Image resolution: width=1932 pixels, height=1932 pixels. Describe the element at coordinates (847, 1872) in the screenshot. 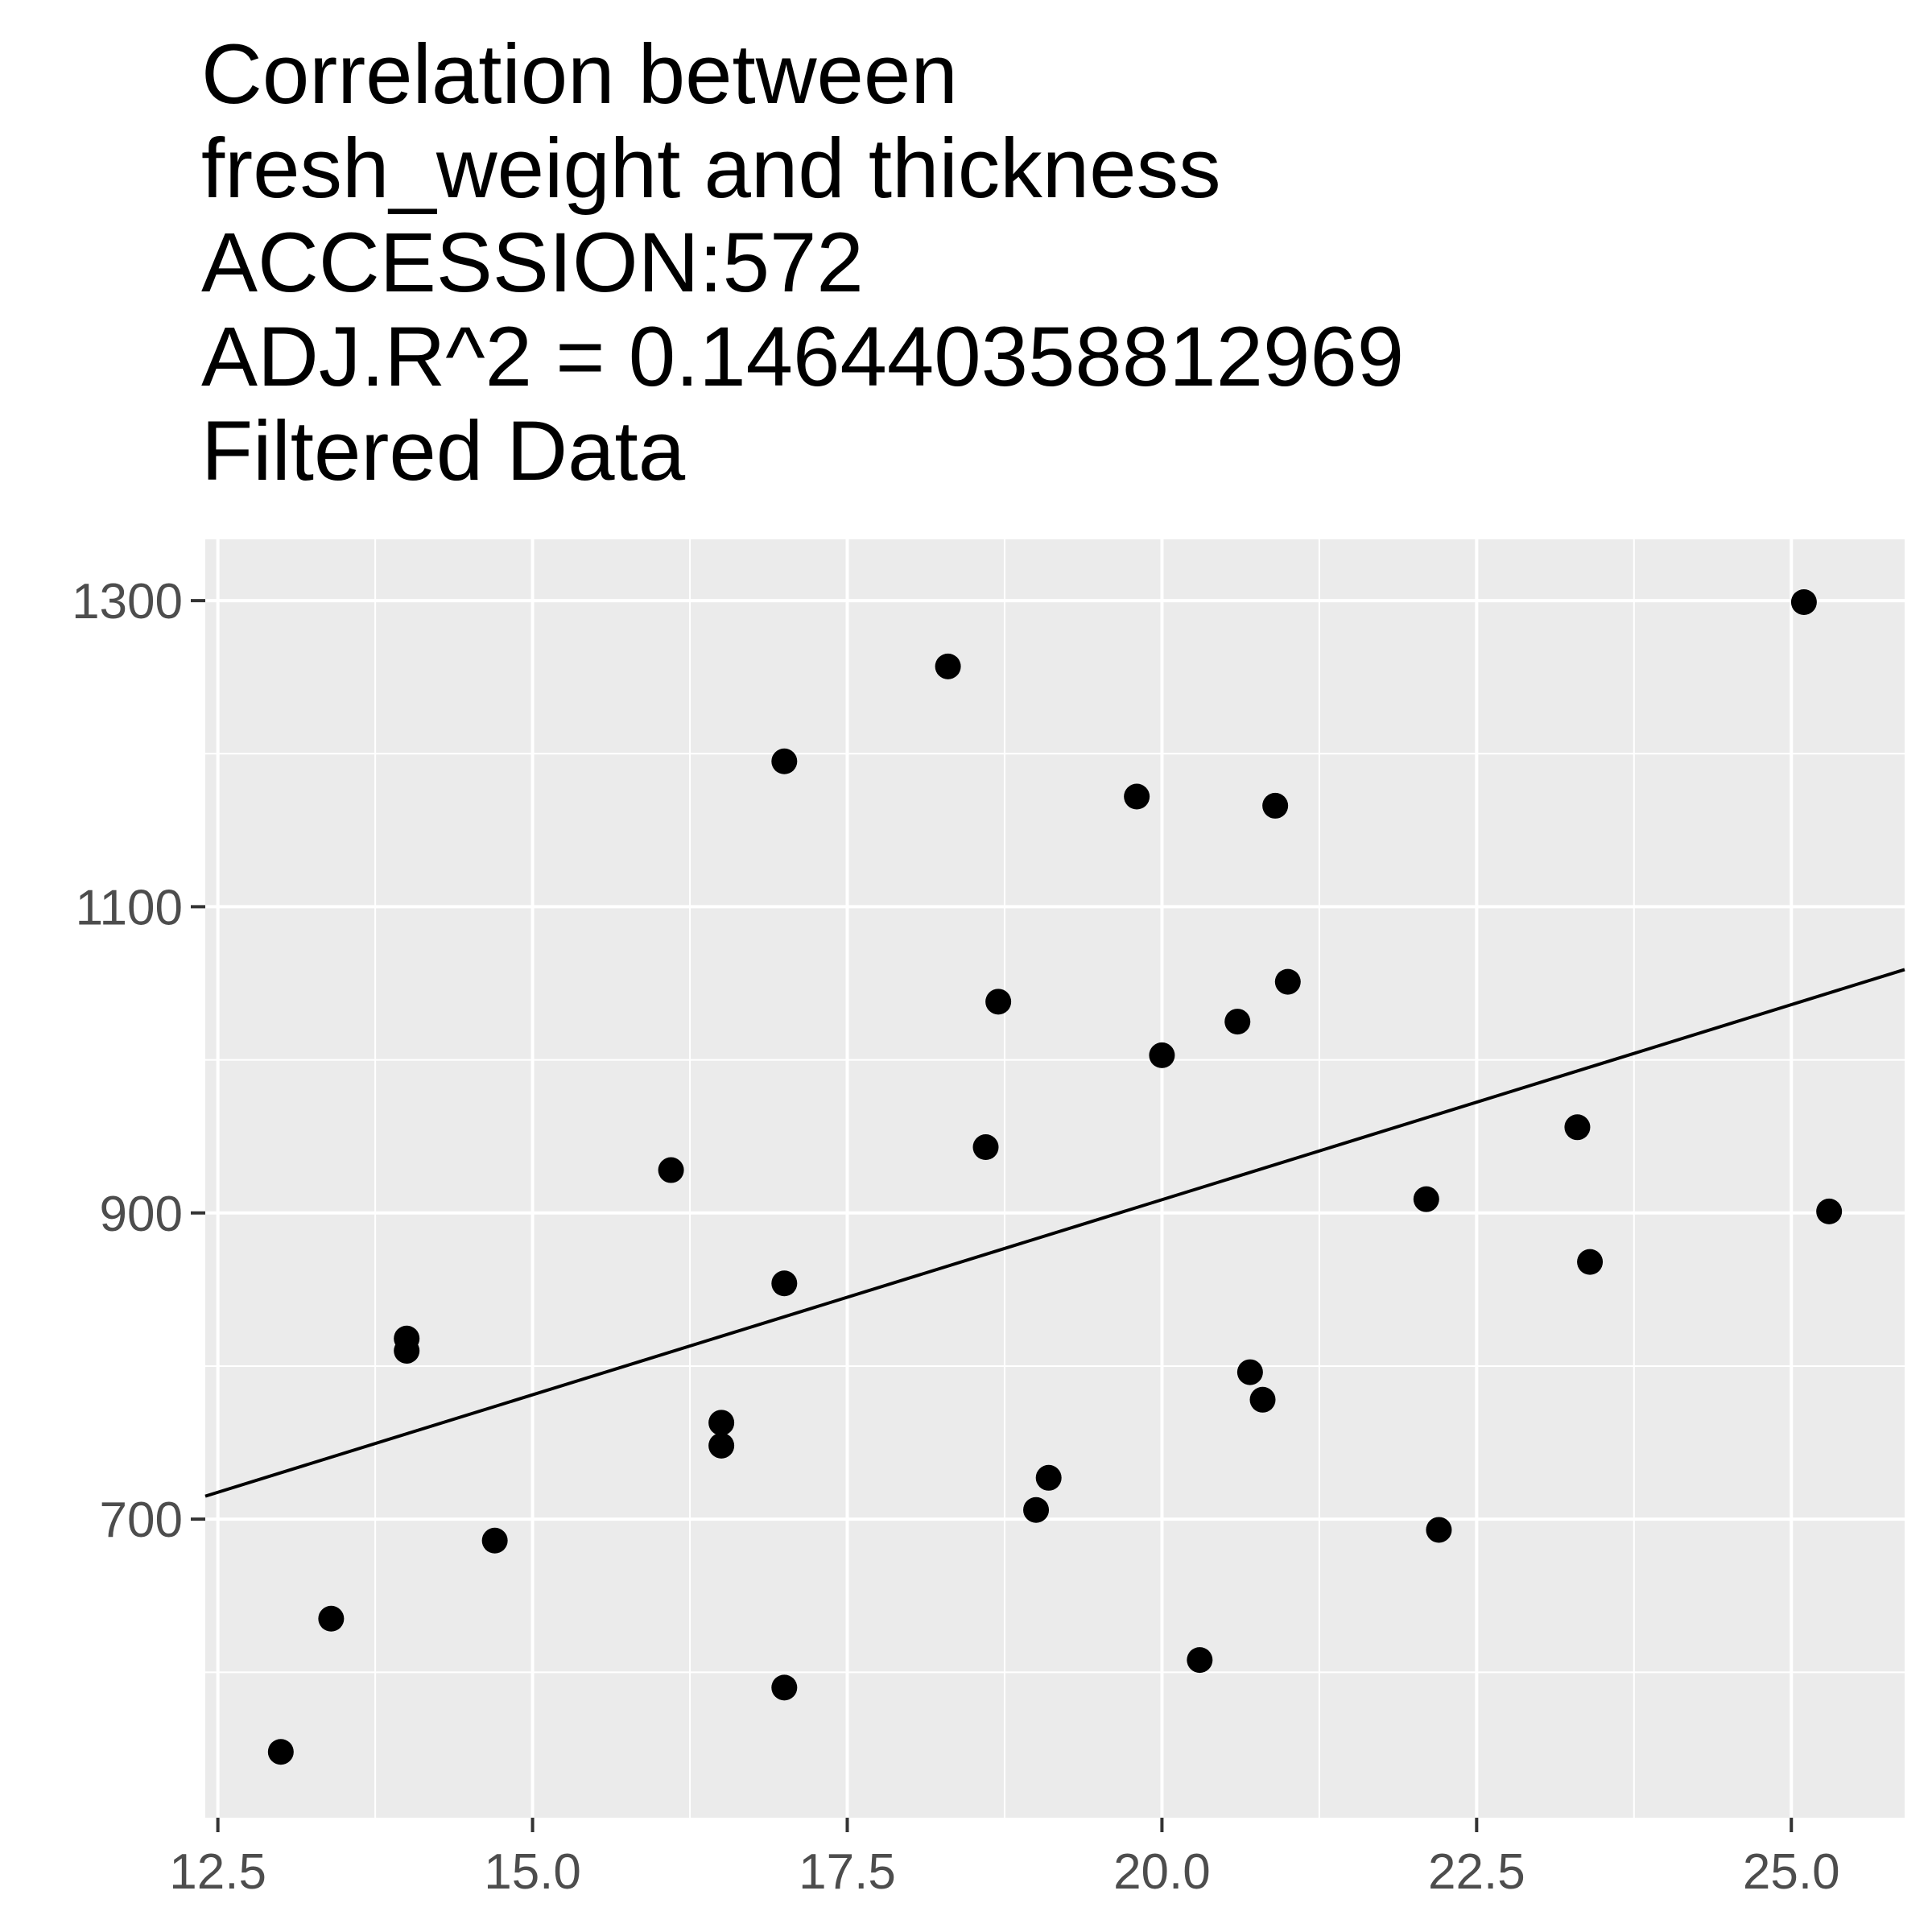

I see `x-tick-label: 17.5` at that location.